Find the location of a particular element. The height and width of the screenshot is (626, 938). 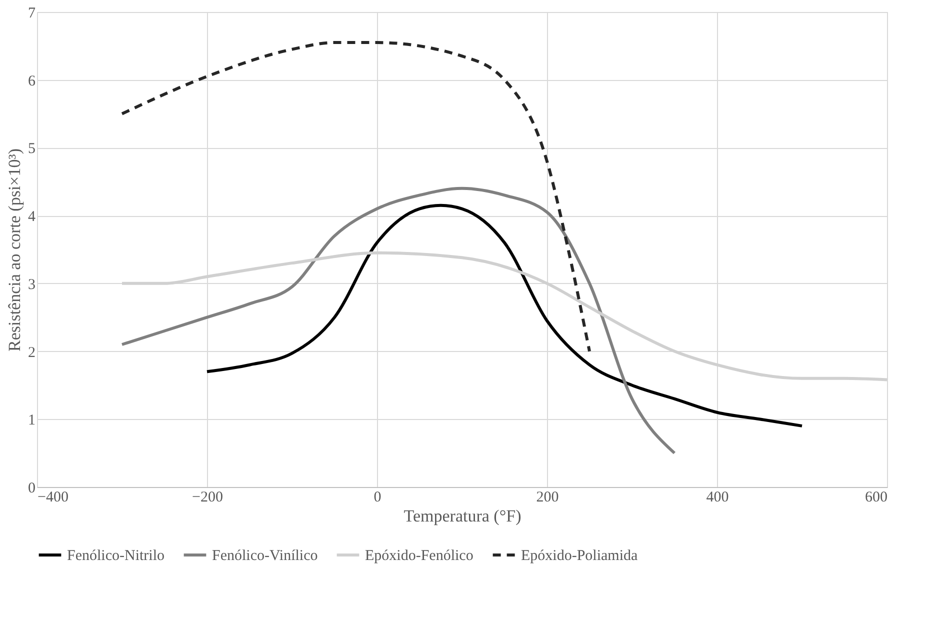

y-tick-label: 2 is located at coordinates (32, 352).